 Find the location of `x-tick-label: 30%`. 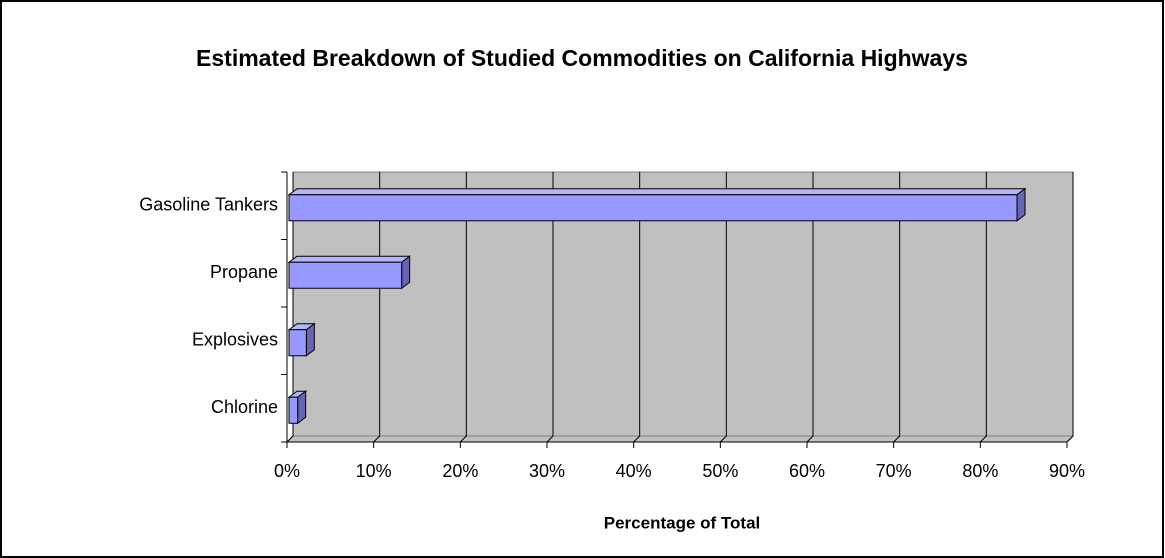

x-tick-label: 30% is located at coordinates (547, 471).